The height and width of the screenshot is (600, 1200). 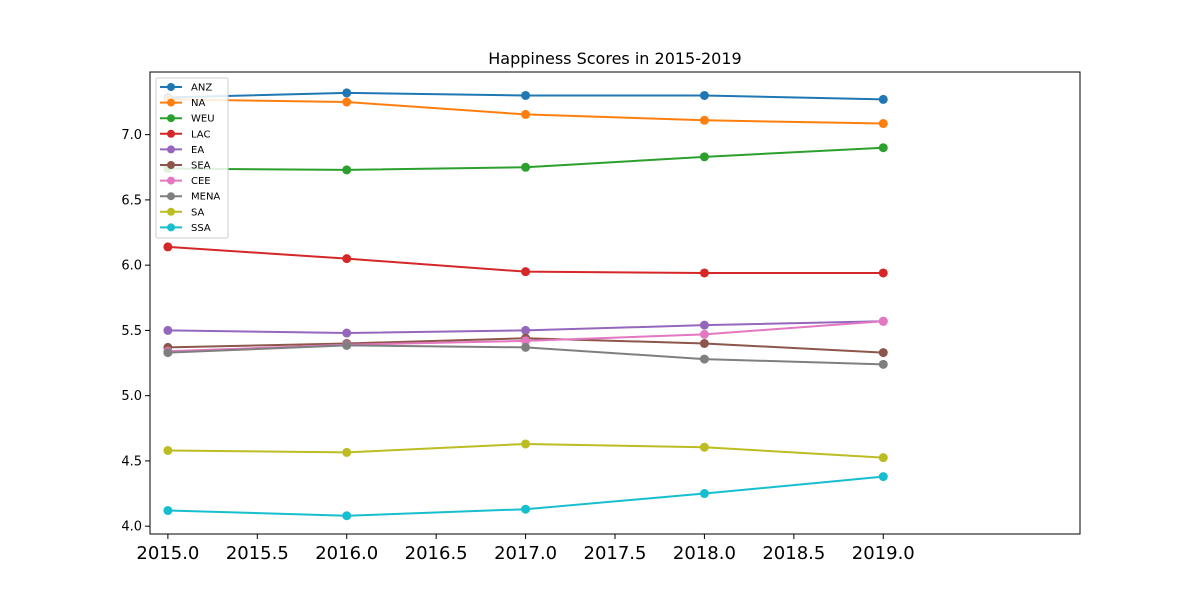 I want to click on series-sa, so click(x=525, y=451).